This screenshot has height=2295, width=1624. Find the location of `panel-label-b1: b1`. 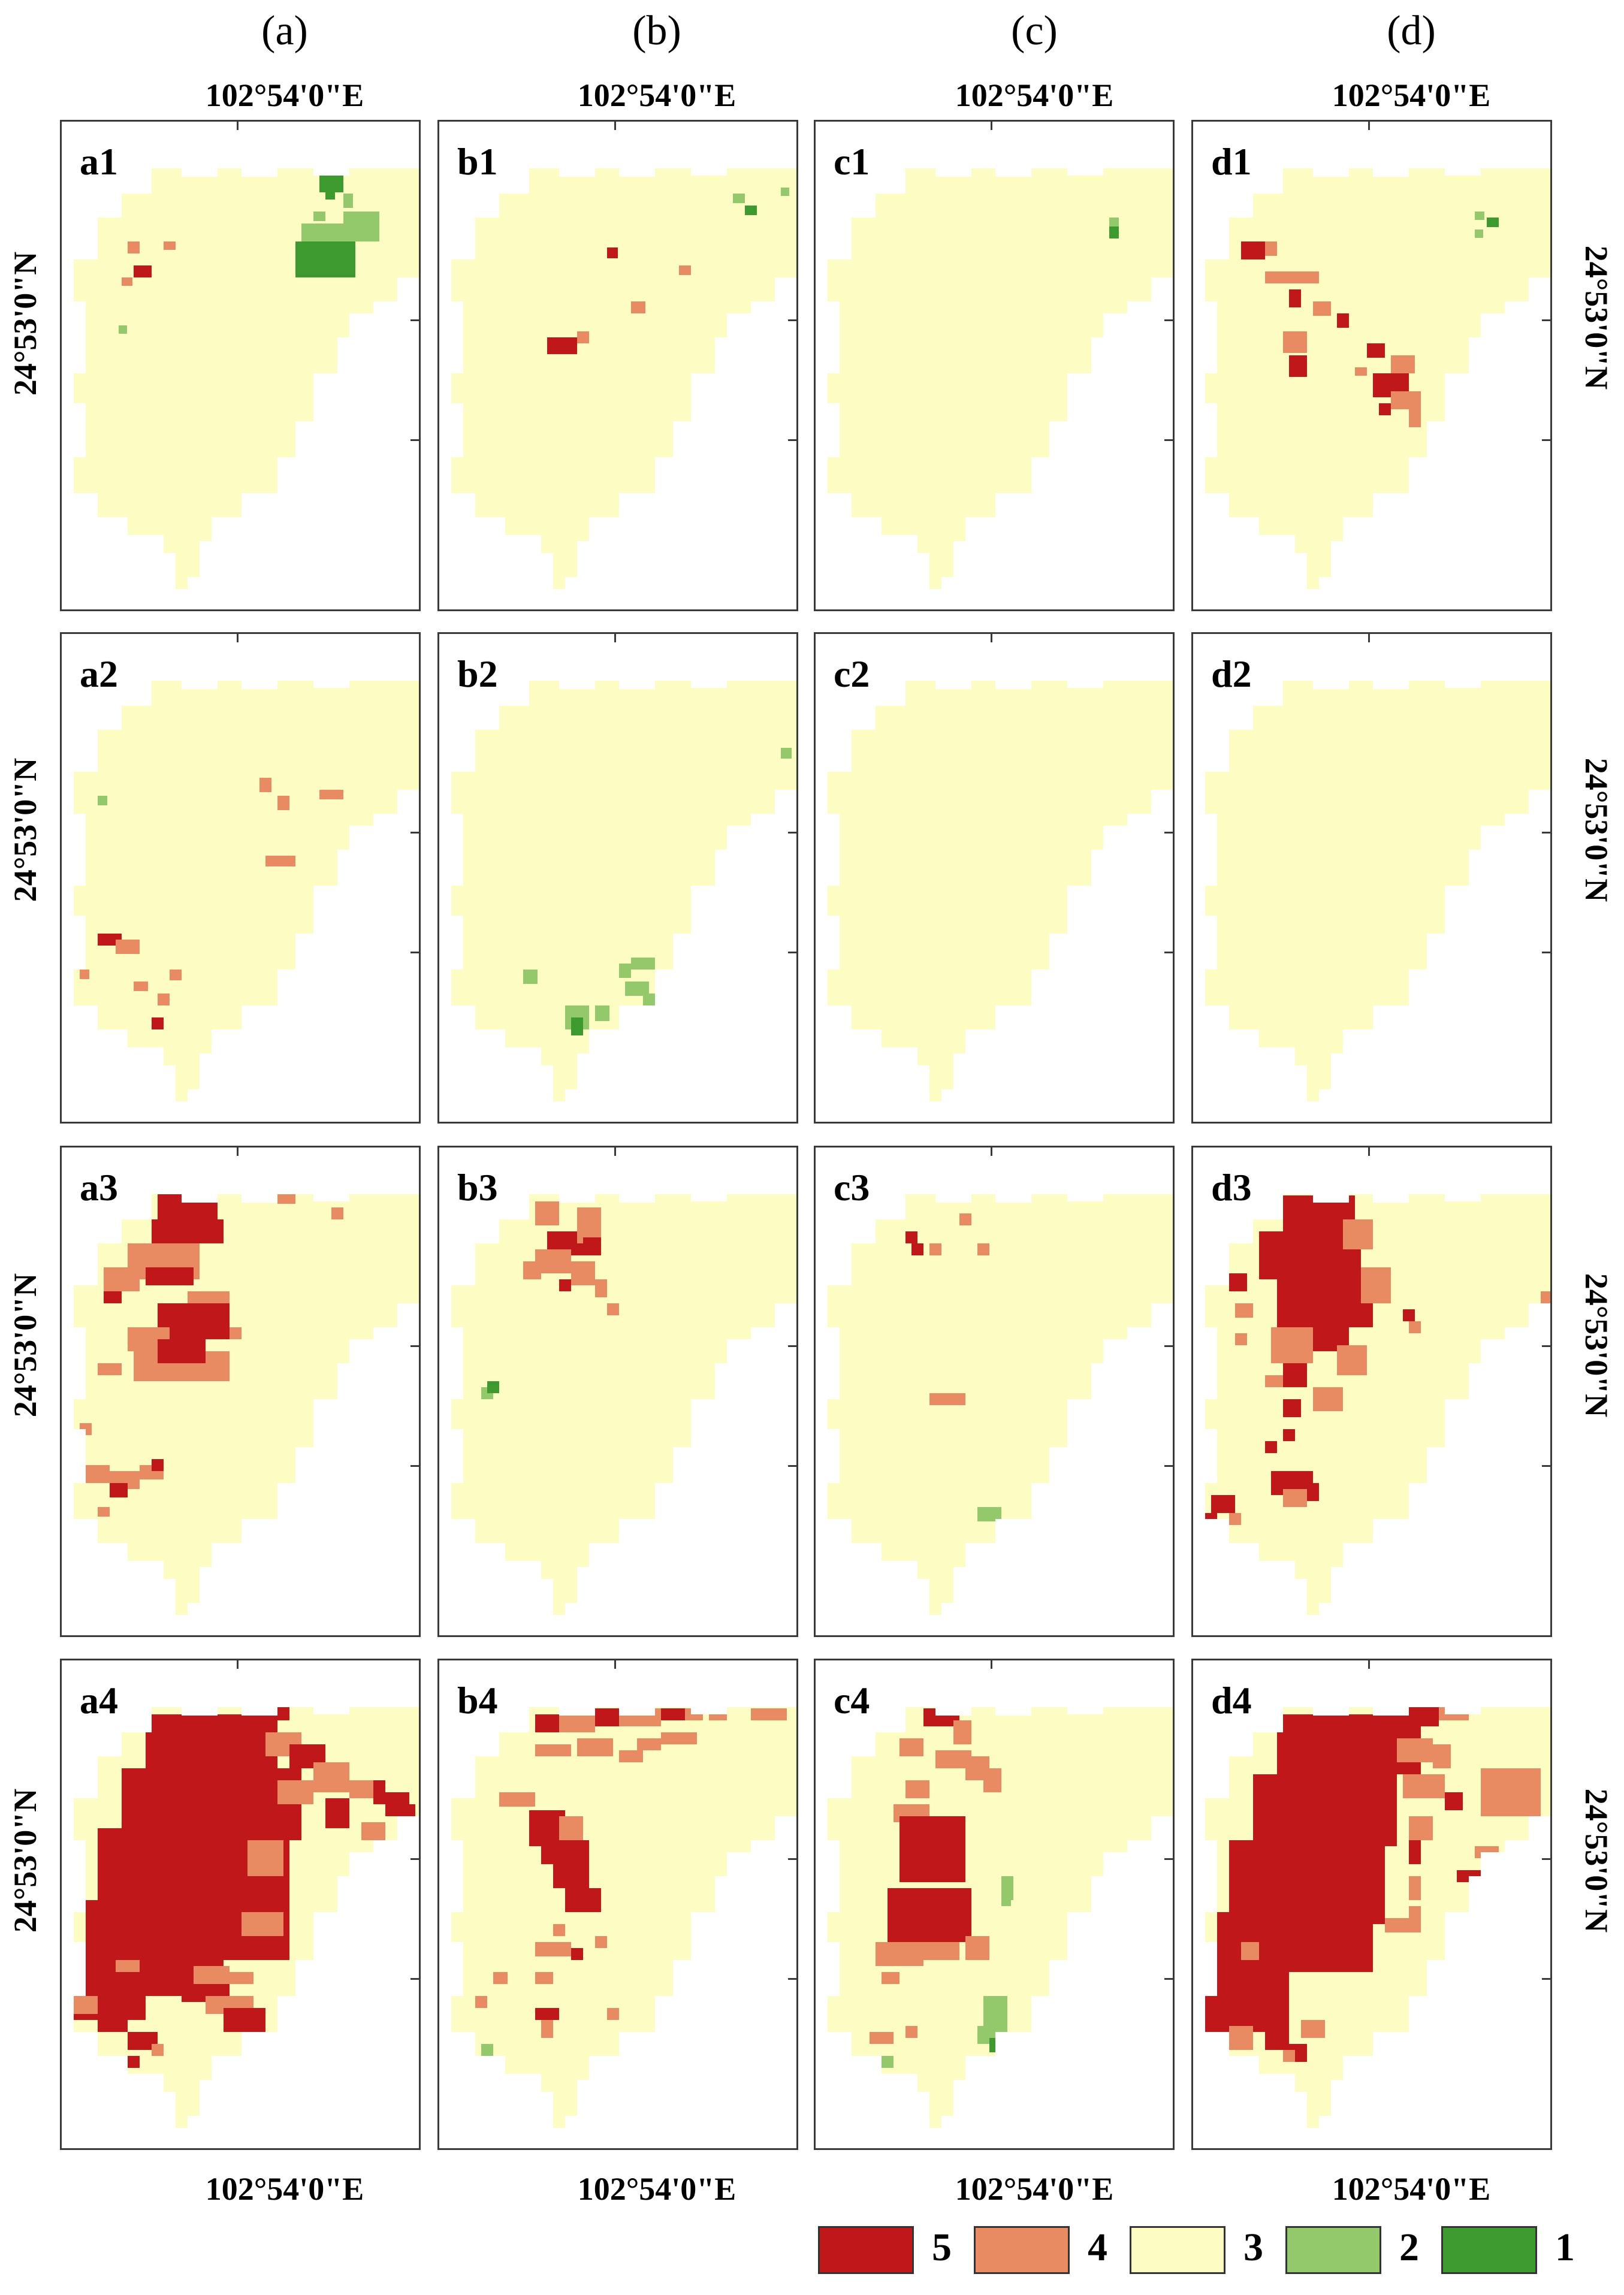

panel-label-b1: b1 is located at coordinates (477, 162).